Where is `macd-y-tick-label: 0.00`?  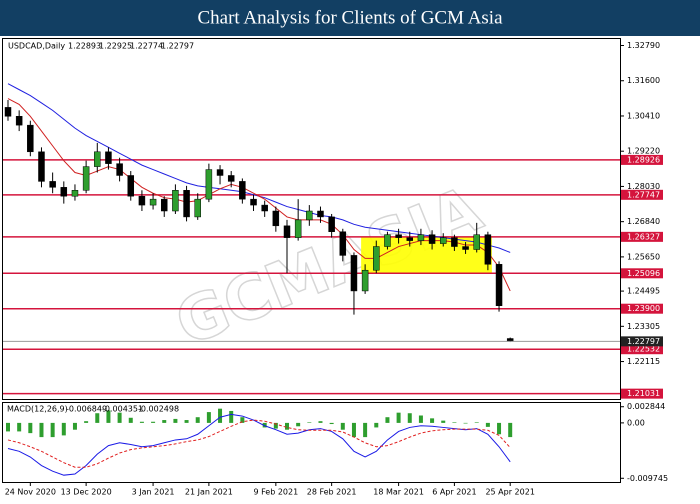
macd-y-tick-label: 0.00 is located at coordinates (636, 422).